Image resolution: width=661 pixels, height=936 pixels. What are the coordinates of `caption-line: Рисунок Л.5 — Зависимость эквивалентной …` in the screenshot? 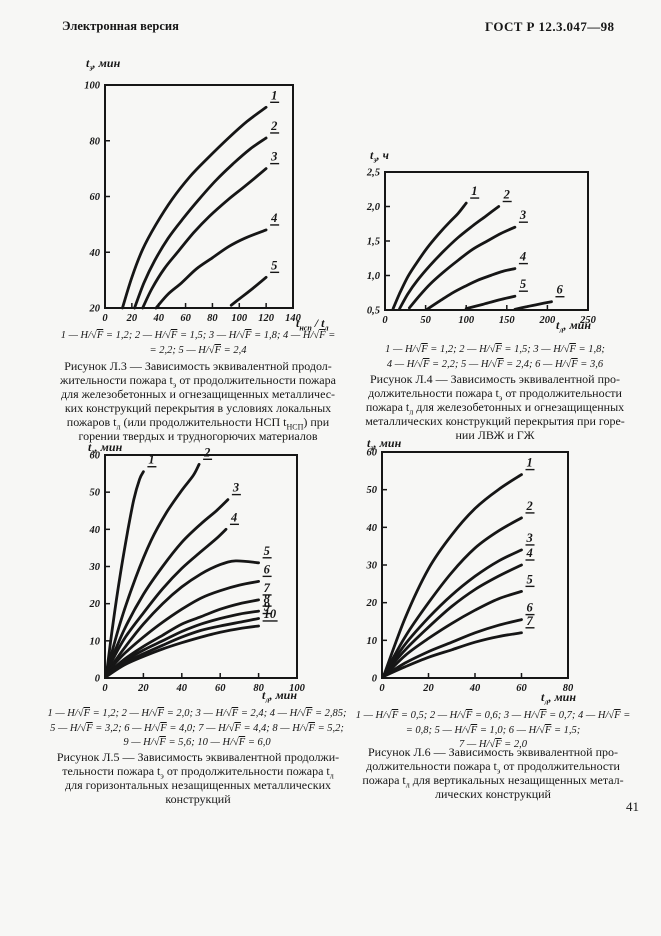 It's located at (198, 757).